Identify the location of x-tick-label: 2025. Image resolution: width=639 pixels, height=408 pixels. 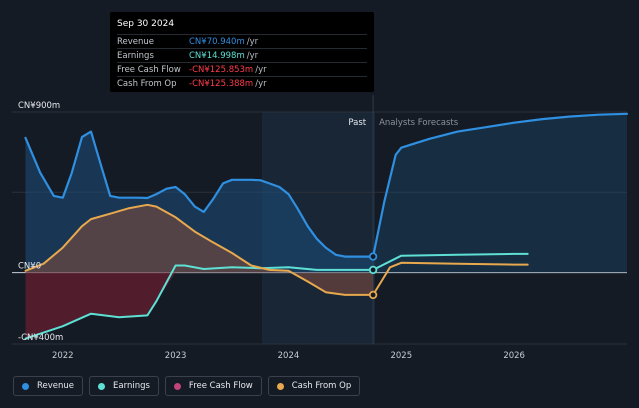
(401, 356).